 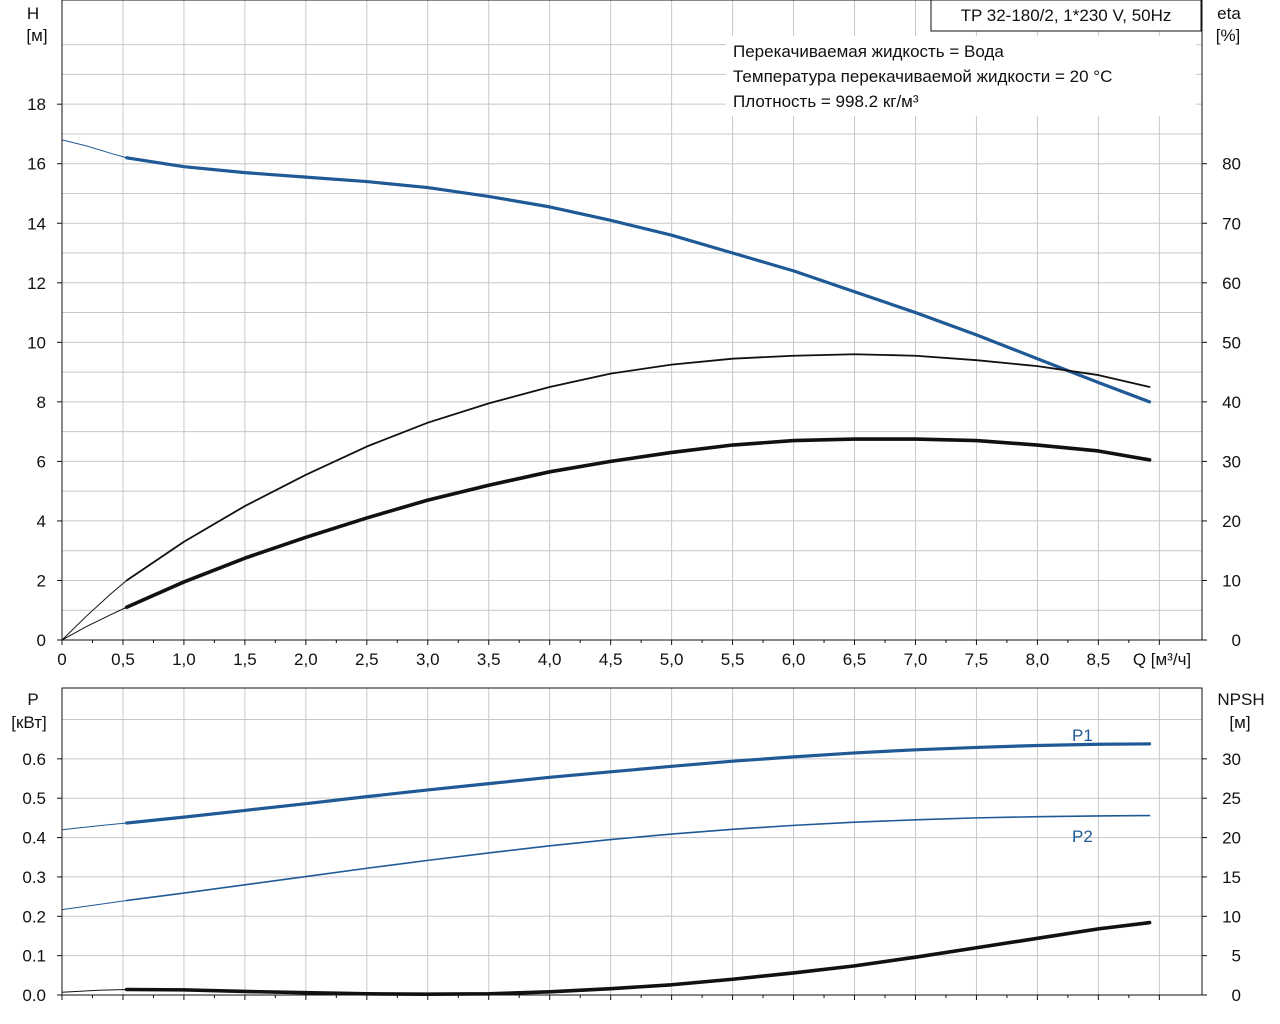 I want to click on top-right-axis-label: eta [%], so click(x=1229, y=24).